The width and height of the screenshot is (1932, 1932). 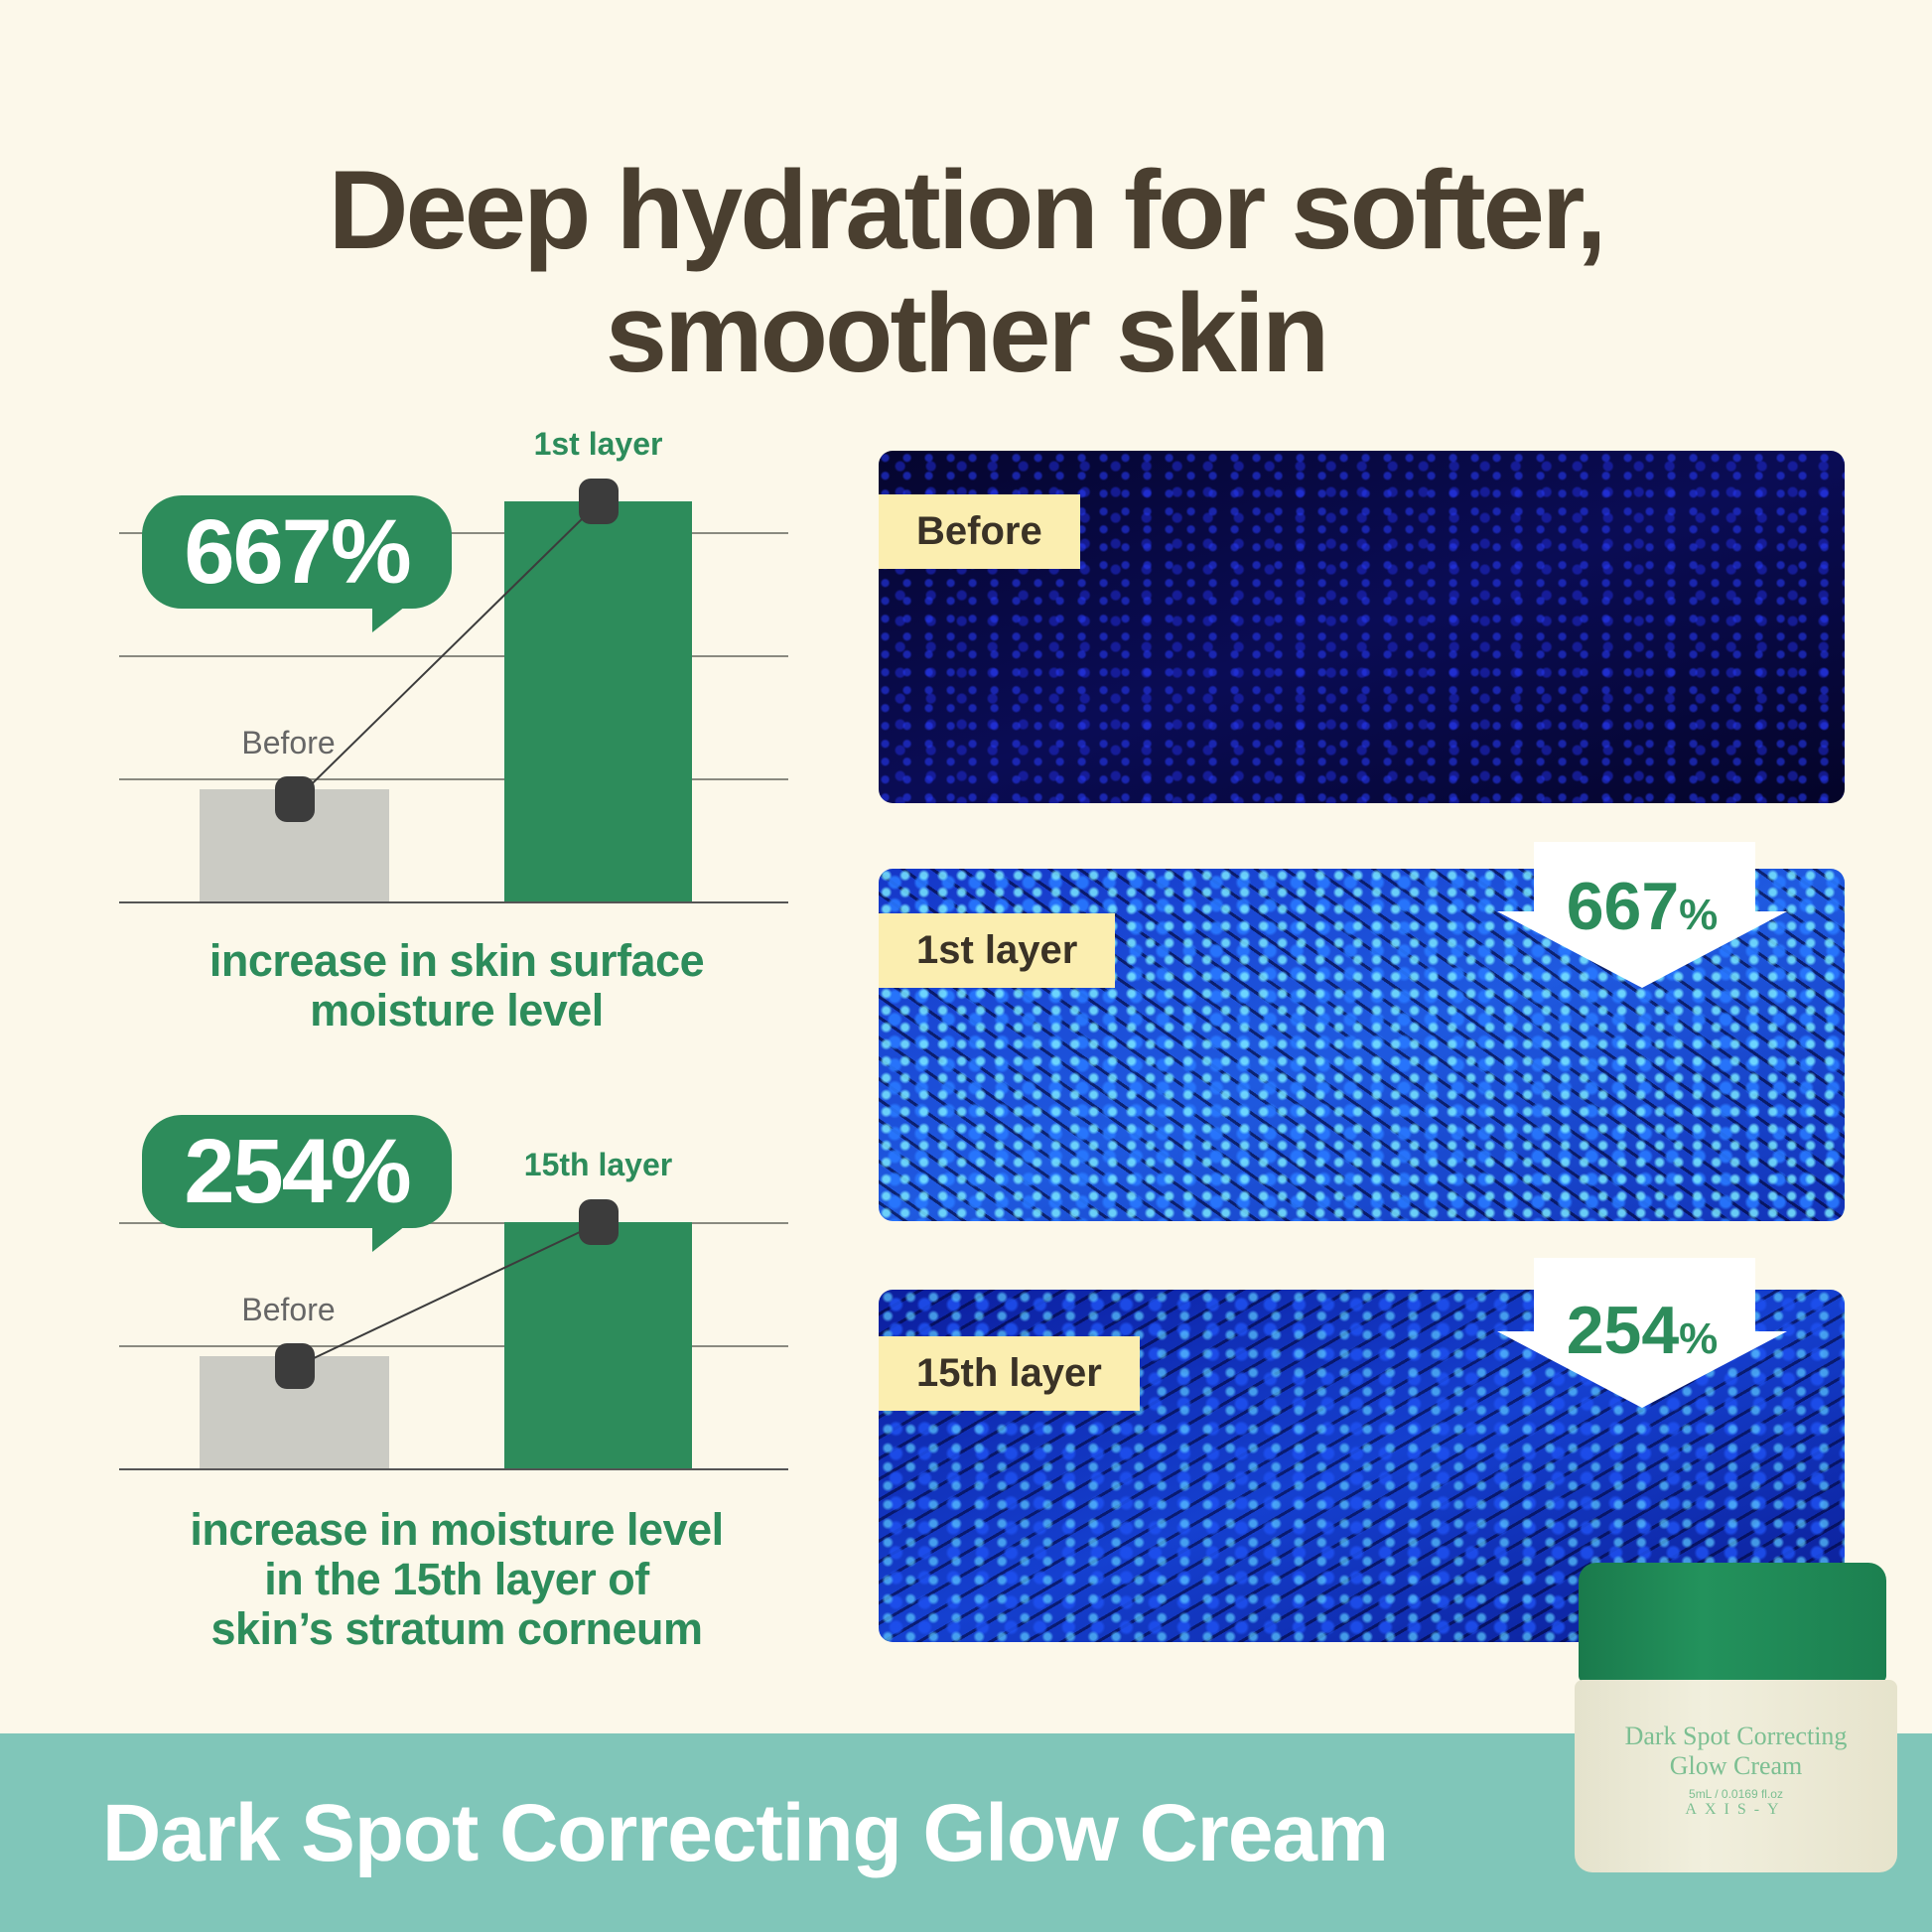 What do you see at coordinates (1736, 1766) in the screenshot?
I see `jar-text-line2: Glow Cream` at bounding box center [1736, 1766].